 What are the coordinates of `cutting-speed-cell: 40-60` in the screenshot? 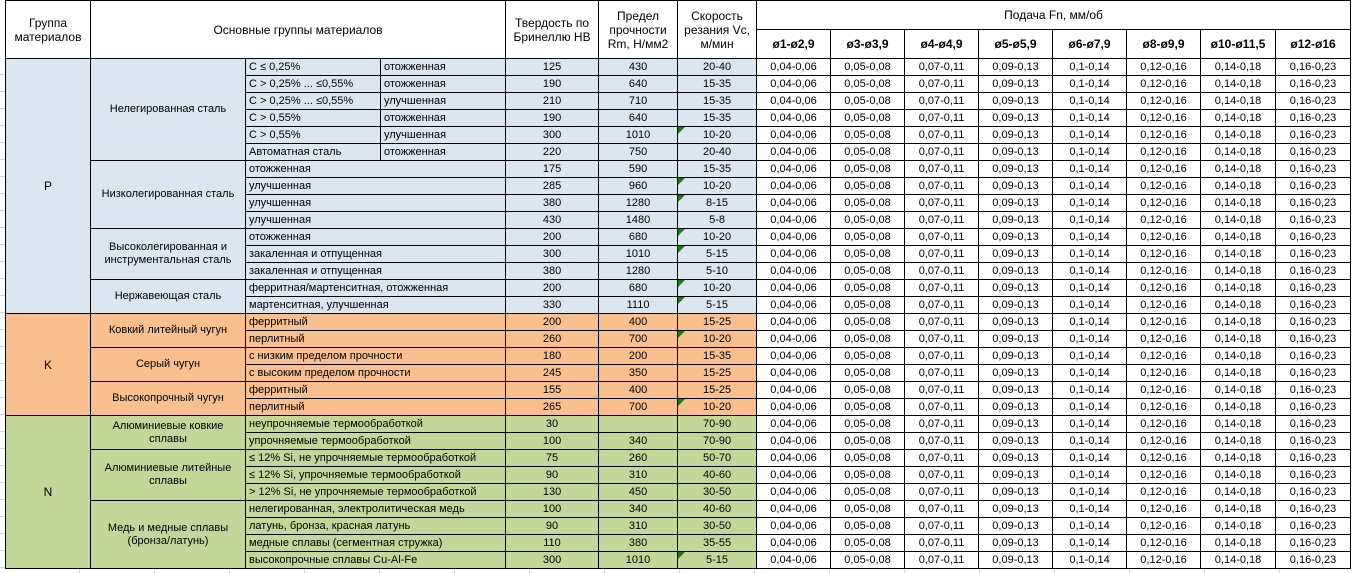 It's located at (717, 509).